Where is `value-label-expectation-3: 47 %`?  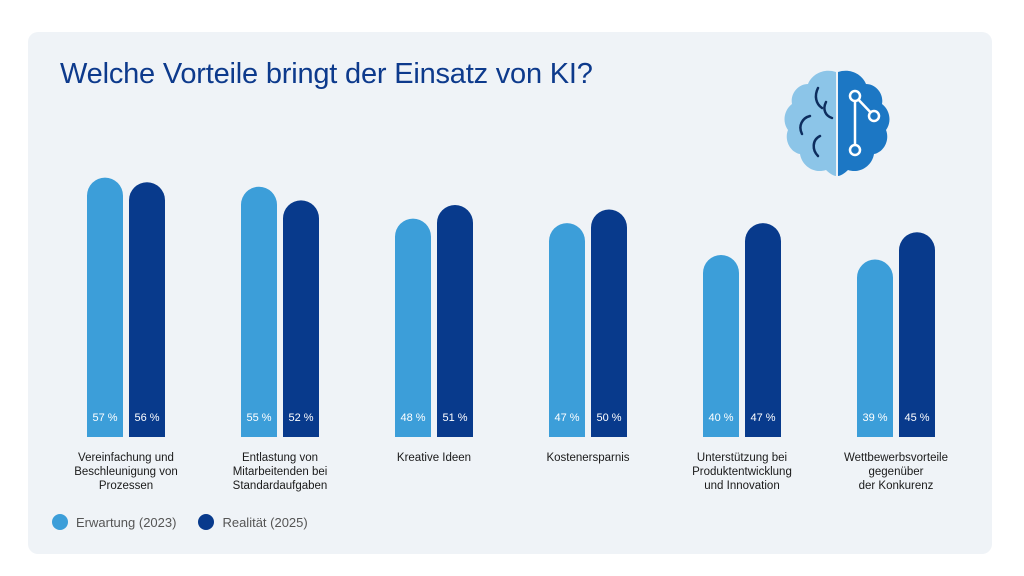
value-label-expectation-3: 47 % is located at coordinates (566, 418).